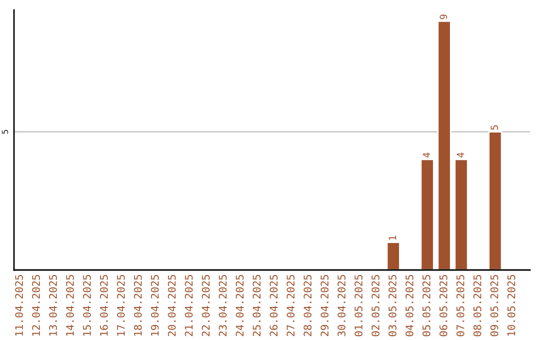  What do you see at coordinates (376, 305) in the screenshot?
I see `x-tick-label: 02.05.2025` at bounding box center [376, 305].